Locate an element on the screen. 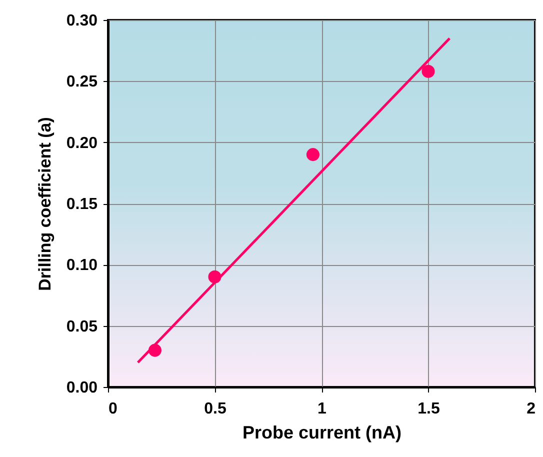 The image size is (543, 457). x-tick-label: 0.5 is located at coordinates (215, 409).